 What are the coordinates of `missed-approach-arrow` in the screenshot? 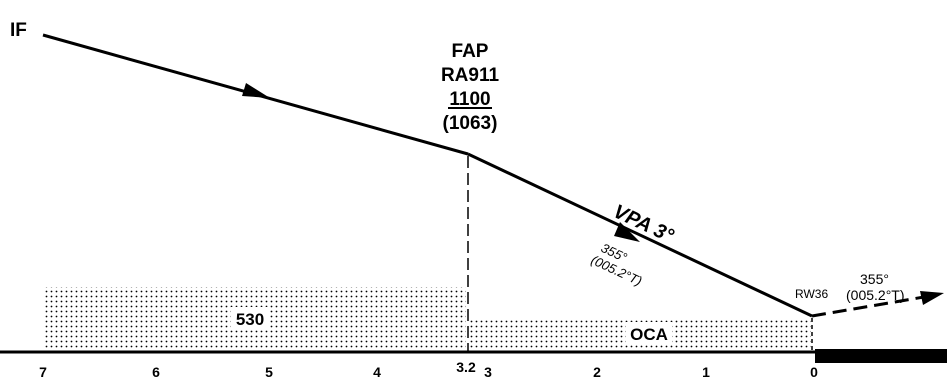 It's located at (932, 298).